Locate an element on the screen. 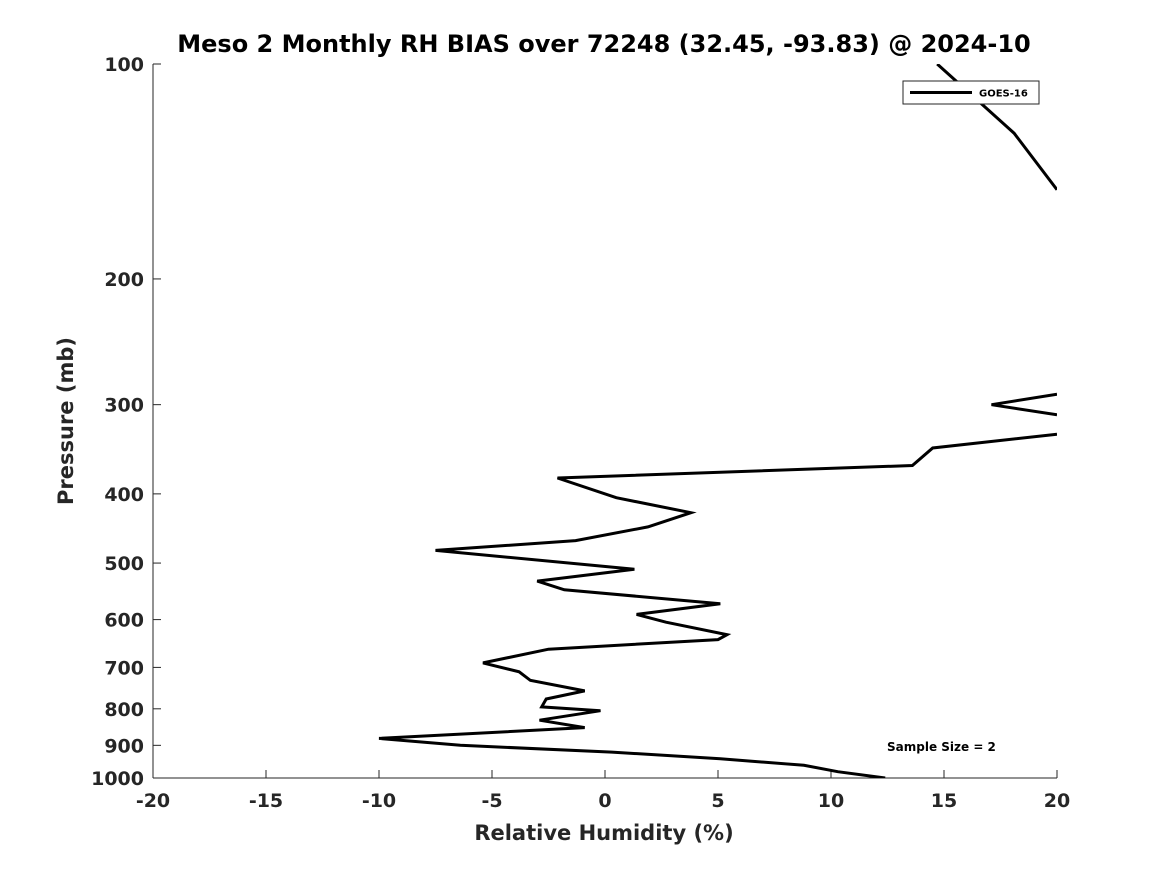  y-tick-label: 400 is located at coordinates (124, 495).